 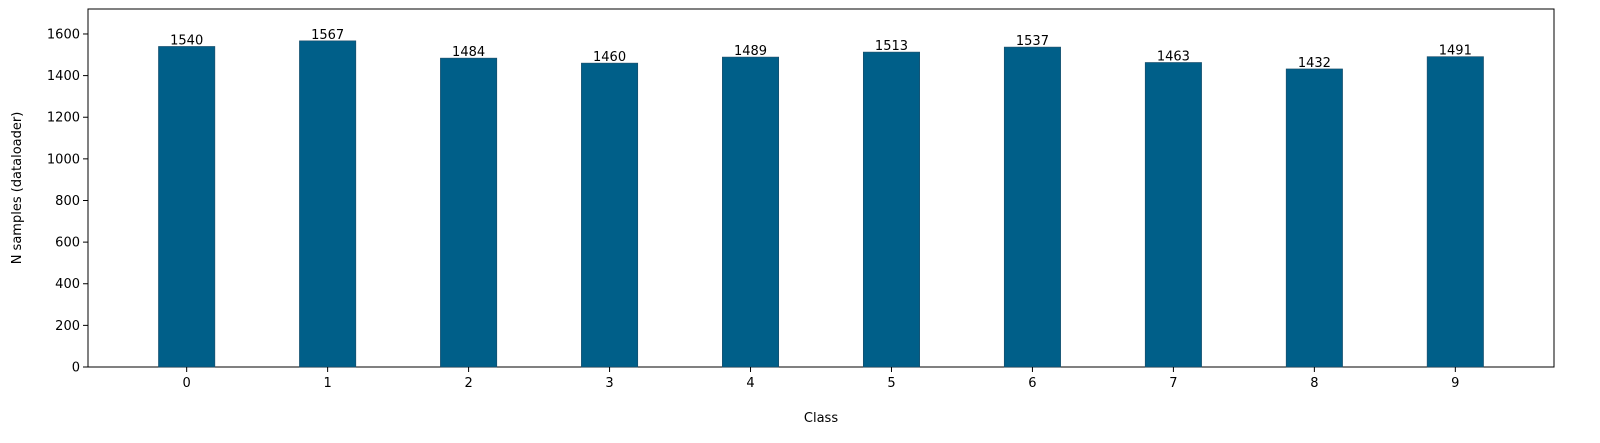 I want to click on y-axis: 0 200 400 600 800 1000 1200 1400 1600, so click(x=67, y=201).